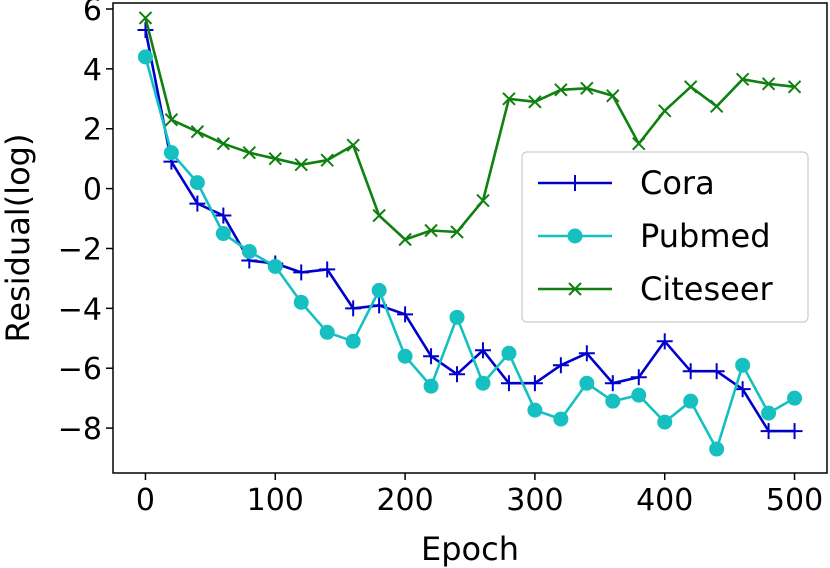  Describe the element at coordinates (275, 500) in the screenshot. I see `x-tick-label: 100` at that location.